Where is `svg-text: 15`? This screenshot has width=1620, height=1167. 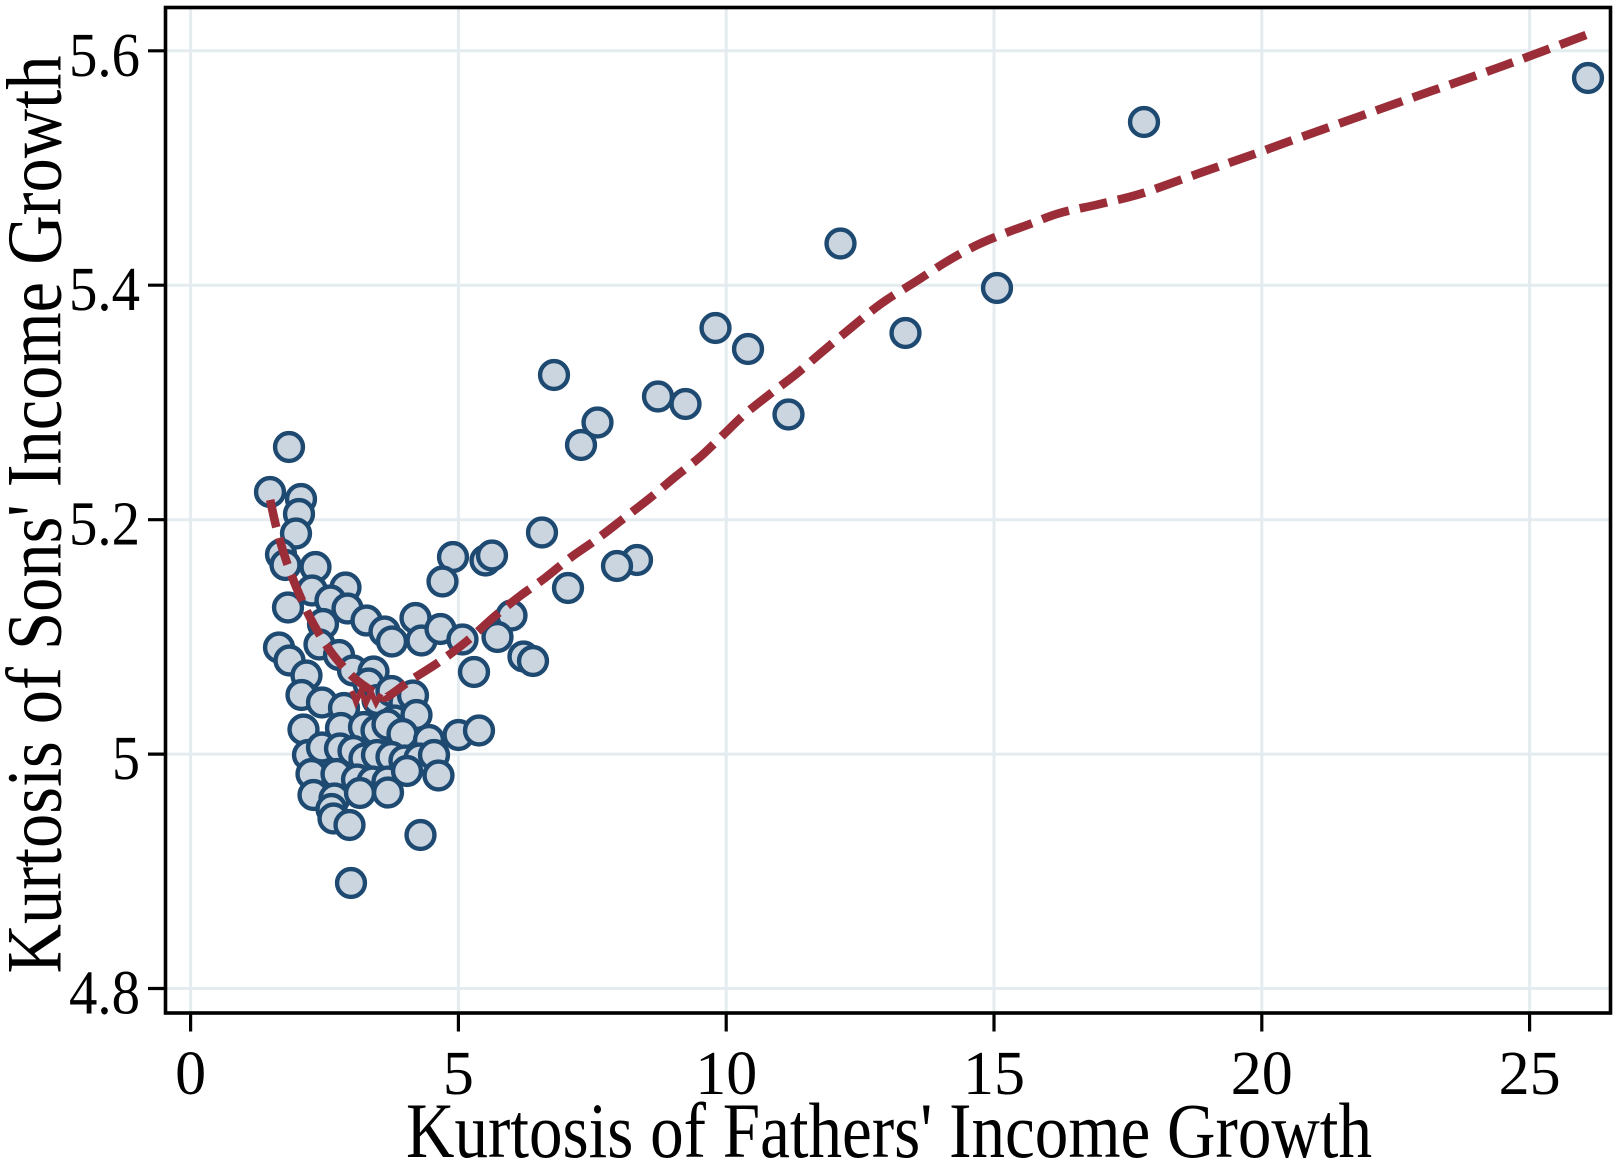
svg-text: 15 is located at coordinates (994, 1074).